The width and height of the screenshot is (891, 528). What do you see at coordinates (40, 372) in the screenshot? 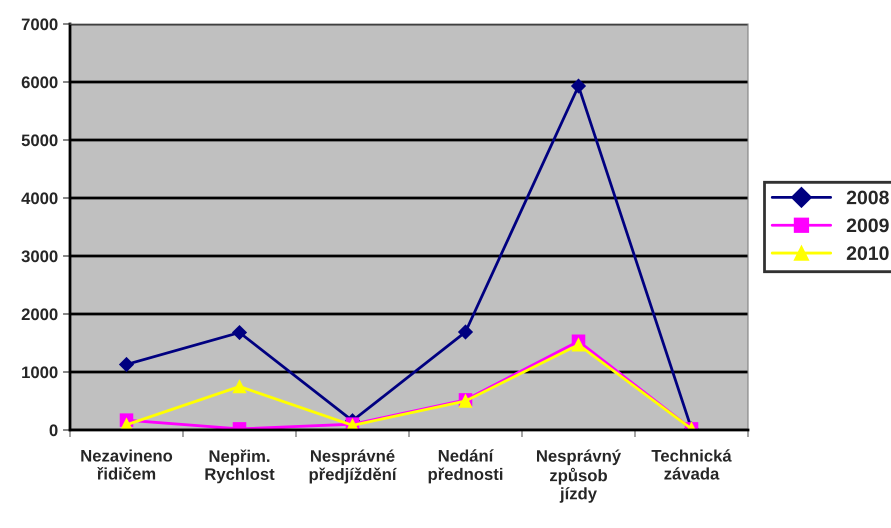
I see `y-tick-label: 1000` at bounding box center [40, 372].